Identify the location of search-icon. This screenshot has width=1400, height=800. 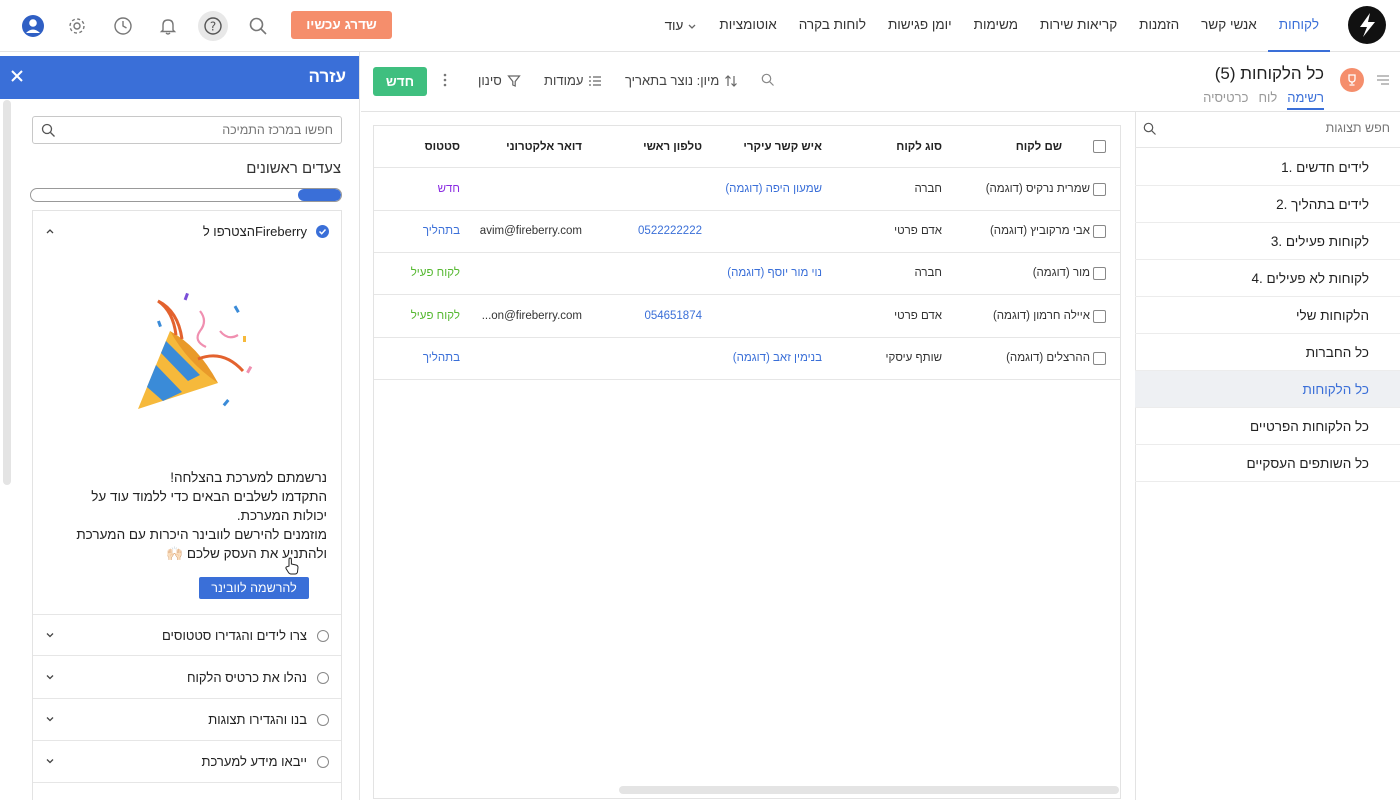
(258, 26).